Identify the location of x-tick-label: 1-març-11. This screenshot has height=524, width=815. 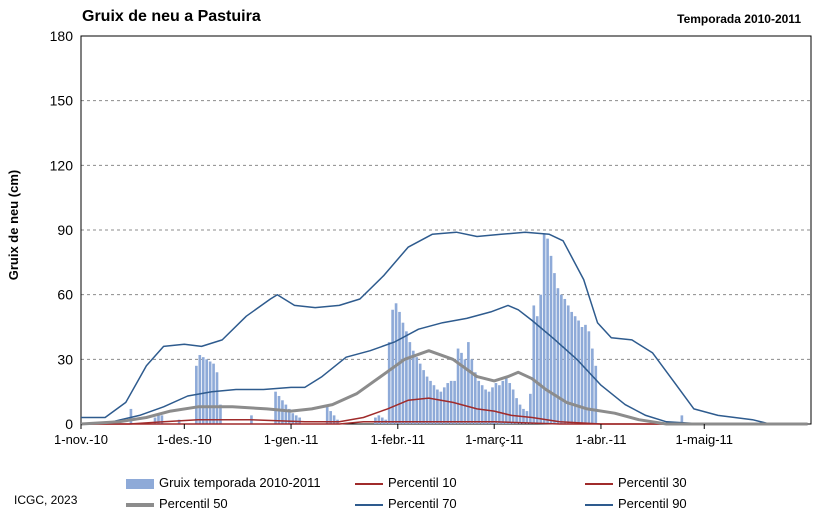
(494, 439).